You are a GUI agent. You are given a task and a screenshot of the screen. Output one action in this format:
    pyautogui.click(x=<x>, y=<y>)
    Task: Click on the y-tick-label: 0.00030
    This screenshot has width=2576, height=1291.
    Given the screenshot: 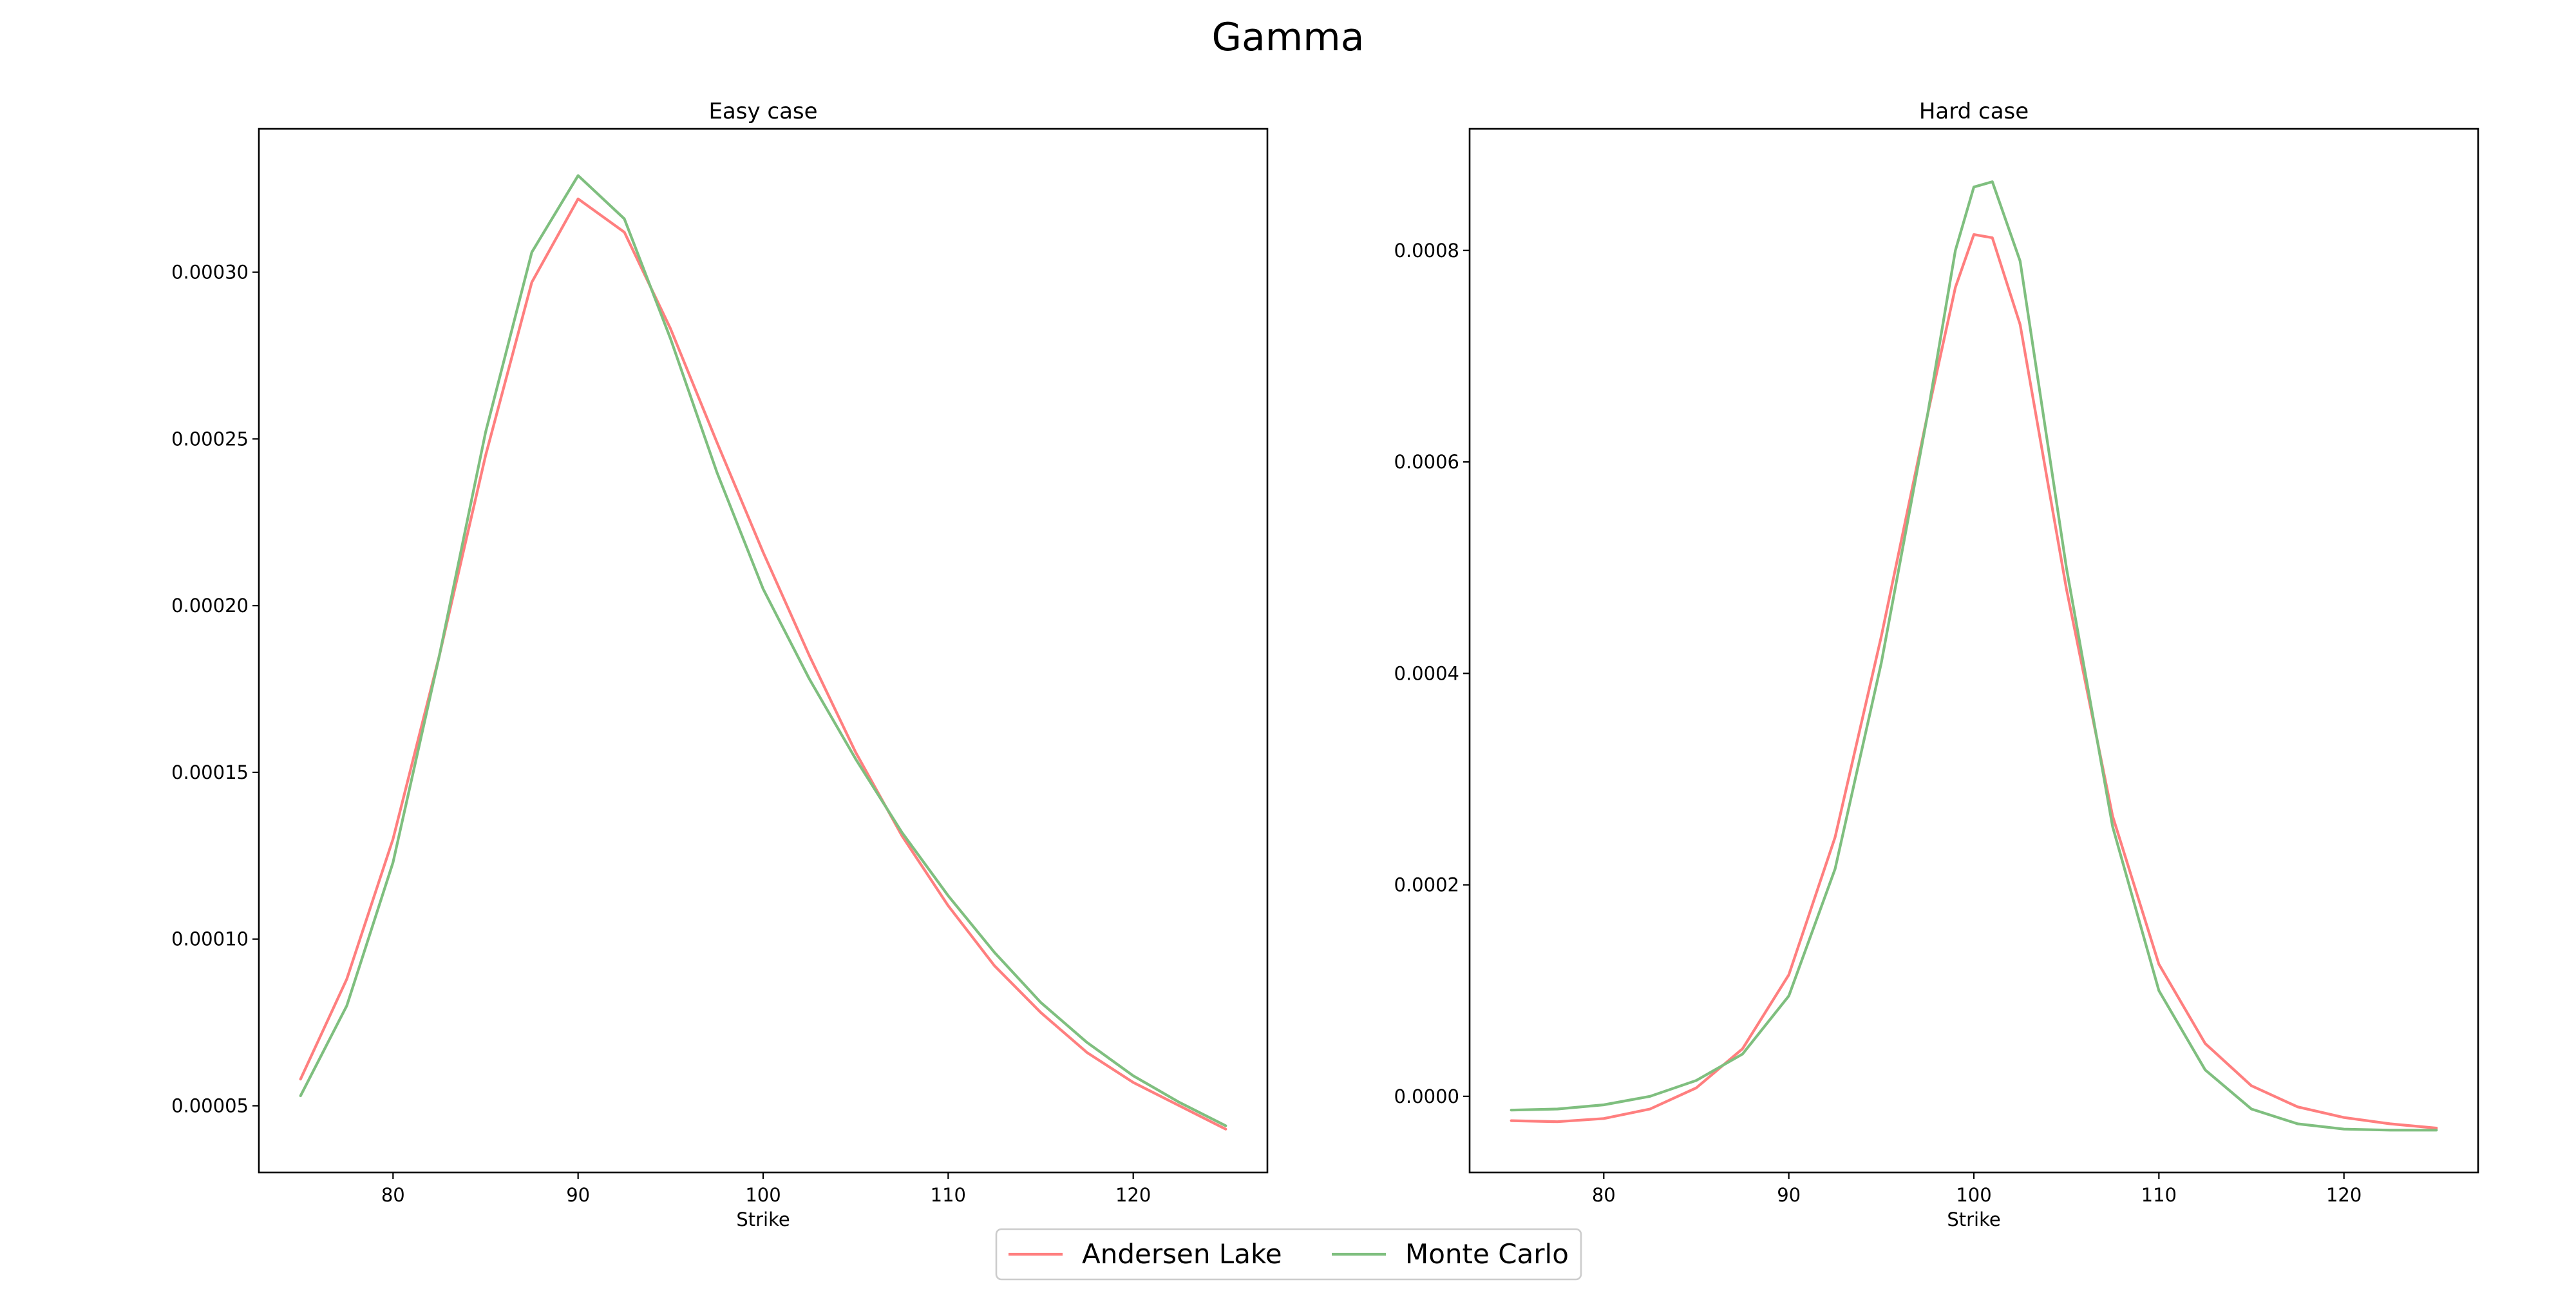 What is the action you would take?
    pyautogui.click(x=210, y=272)
    